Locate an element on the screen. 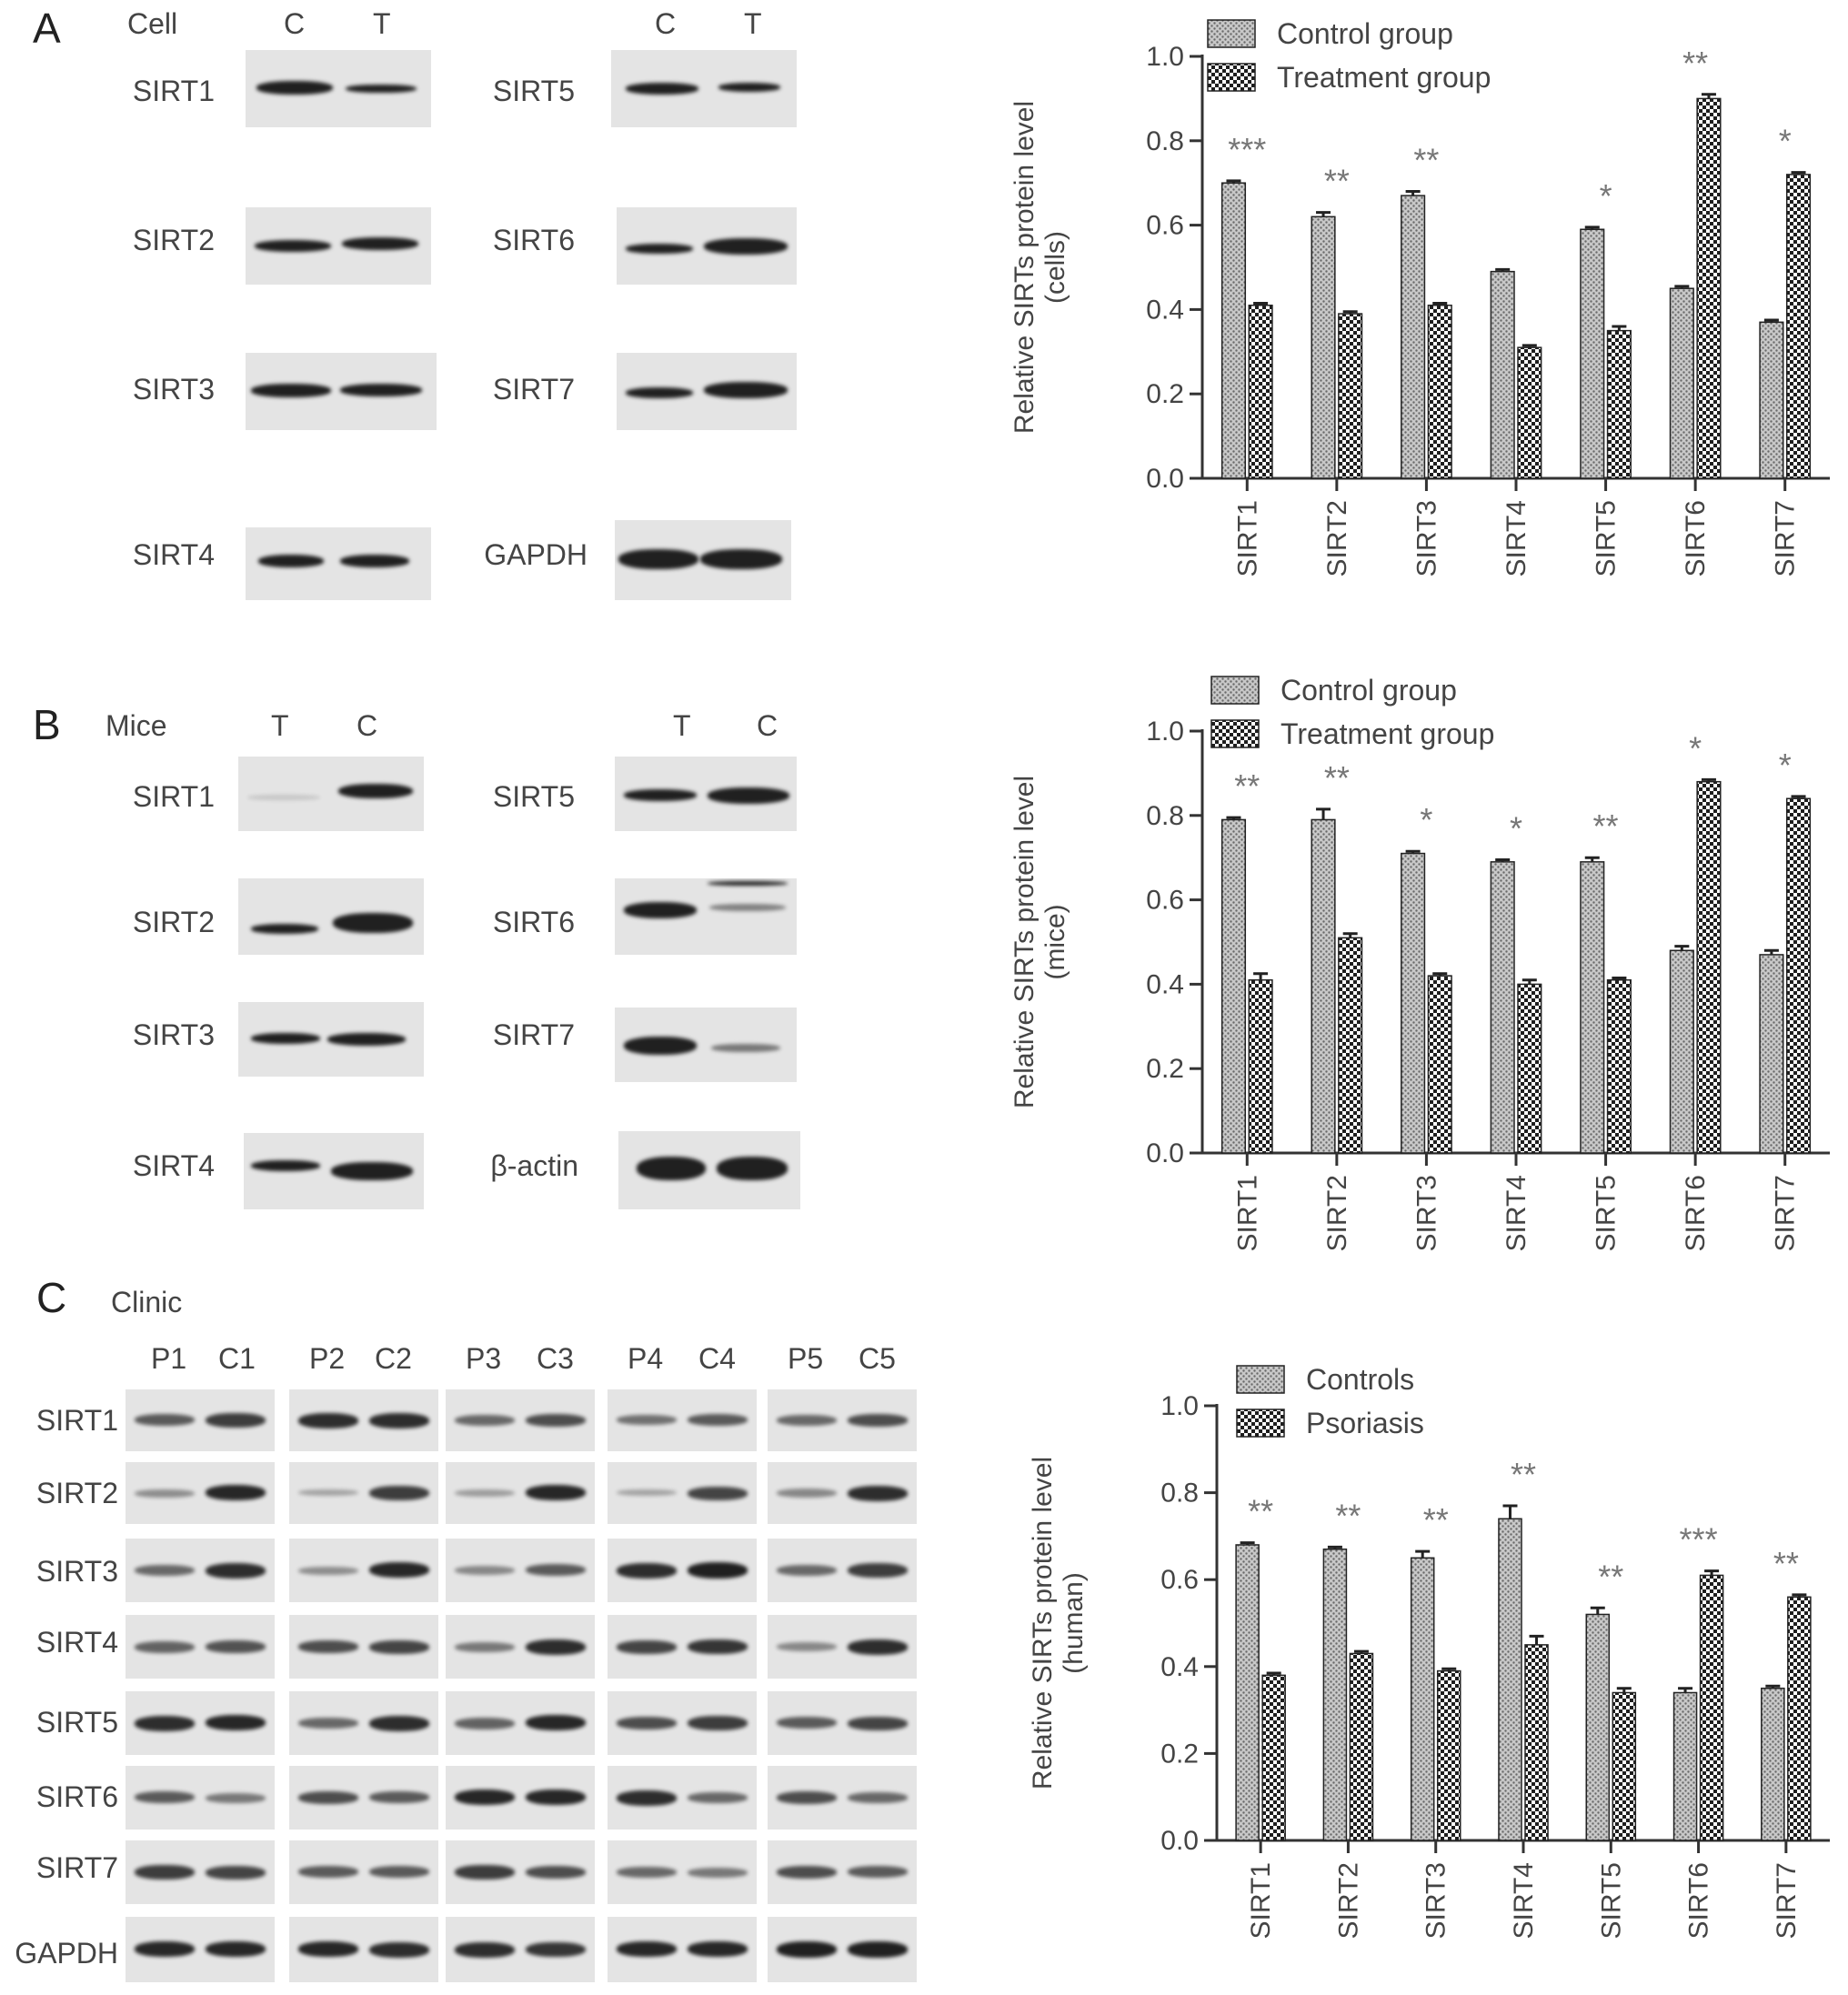 This screenshot has width=1848, height=1995. bar-sirt6-control is located at coordinates (1682, 383).